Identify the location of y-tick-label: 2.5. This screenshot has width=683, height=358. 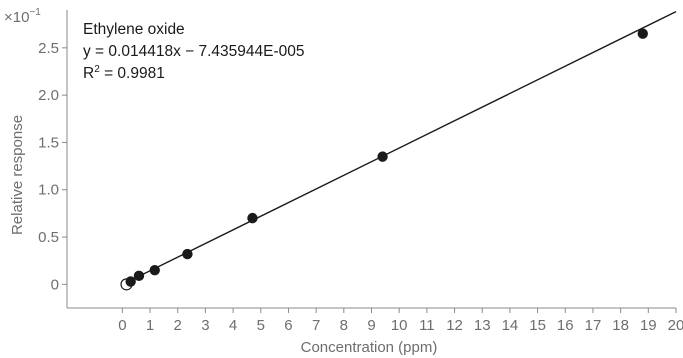
(48, 48).